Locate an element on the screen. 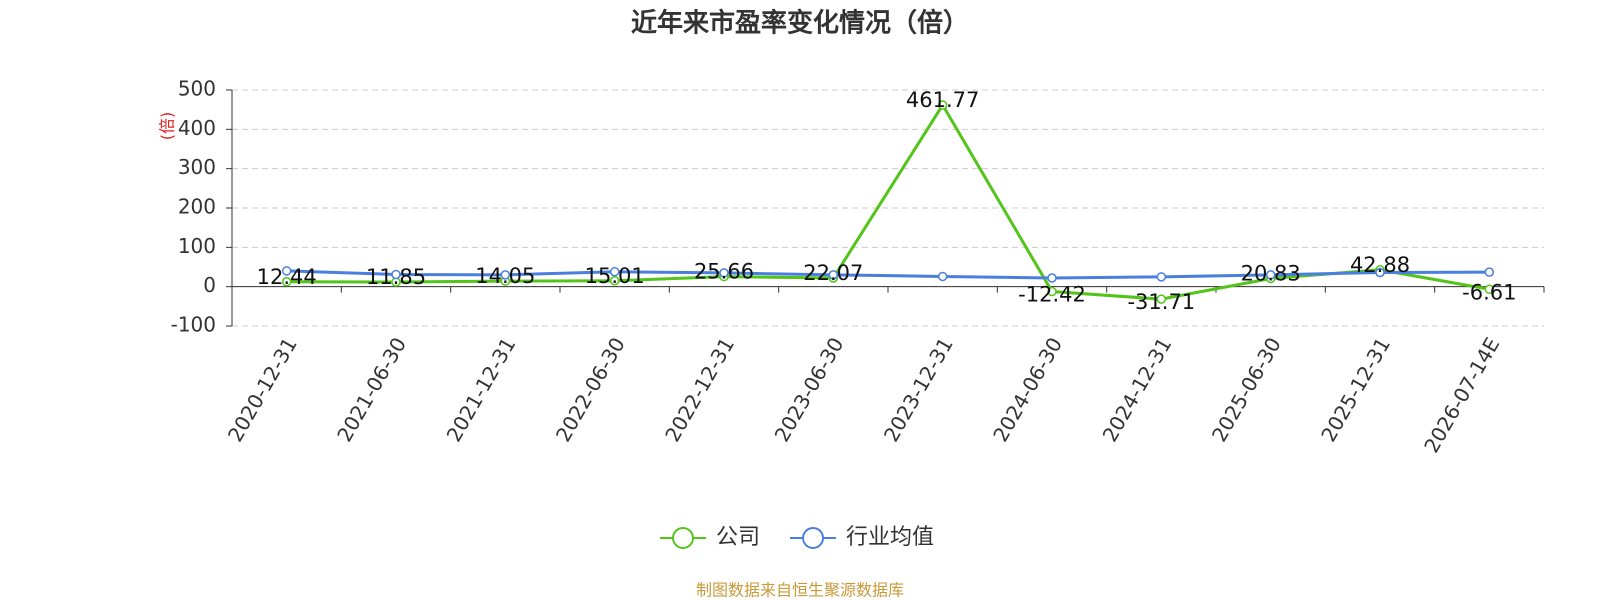  data-label: -31.71 is located at coordinates (1161, 302).